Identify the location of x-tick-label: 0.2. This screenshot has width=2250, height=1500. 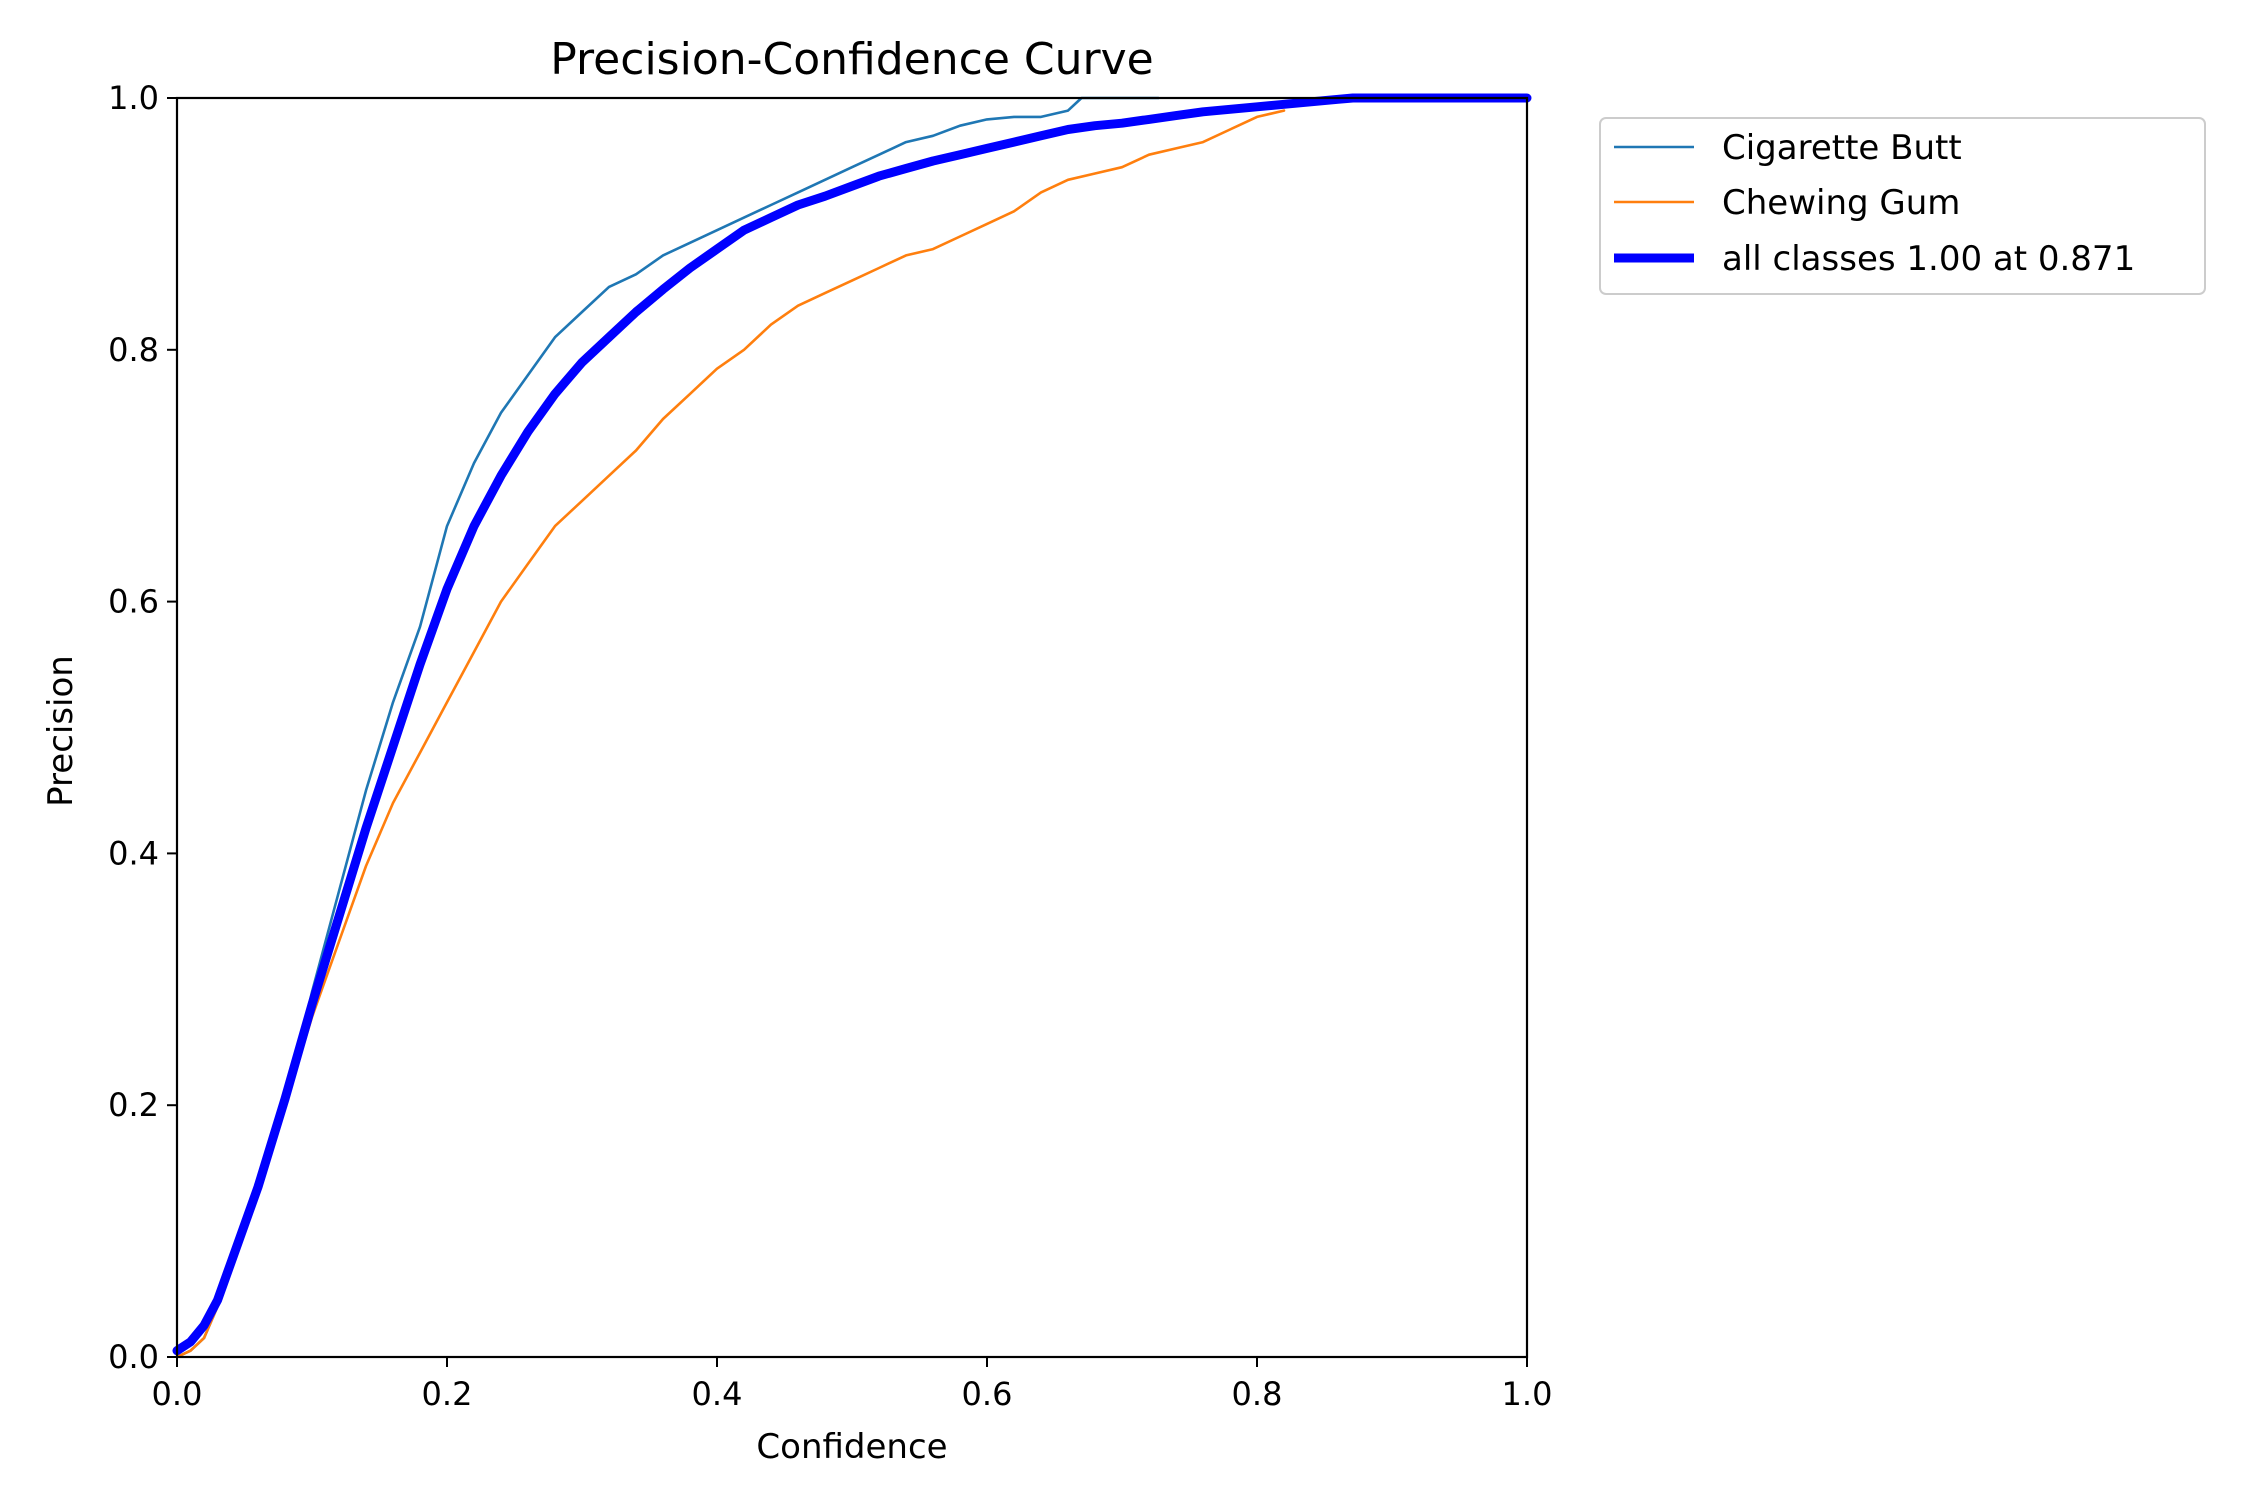
(447, 1394).